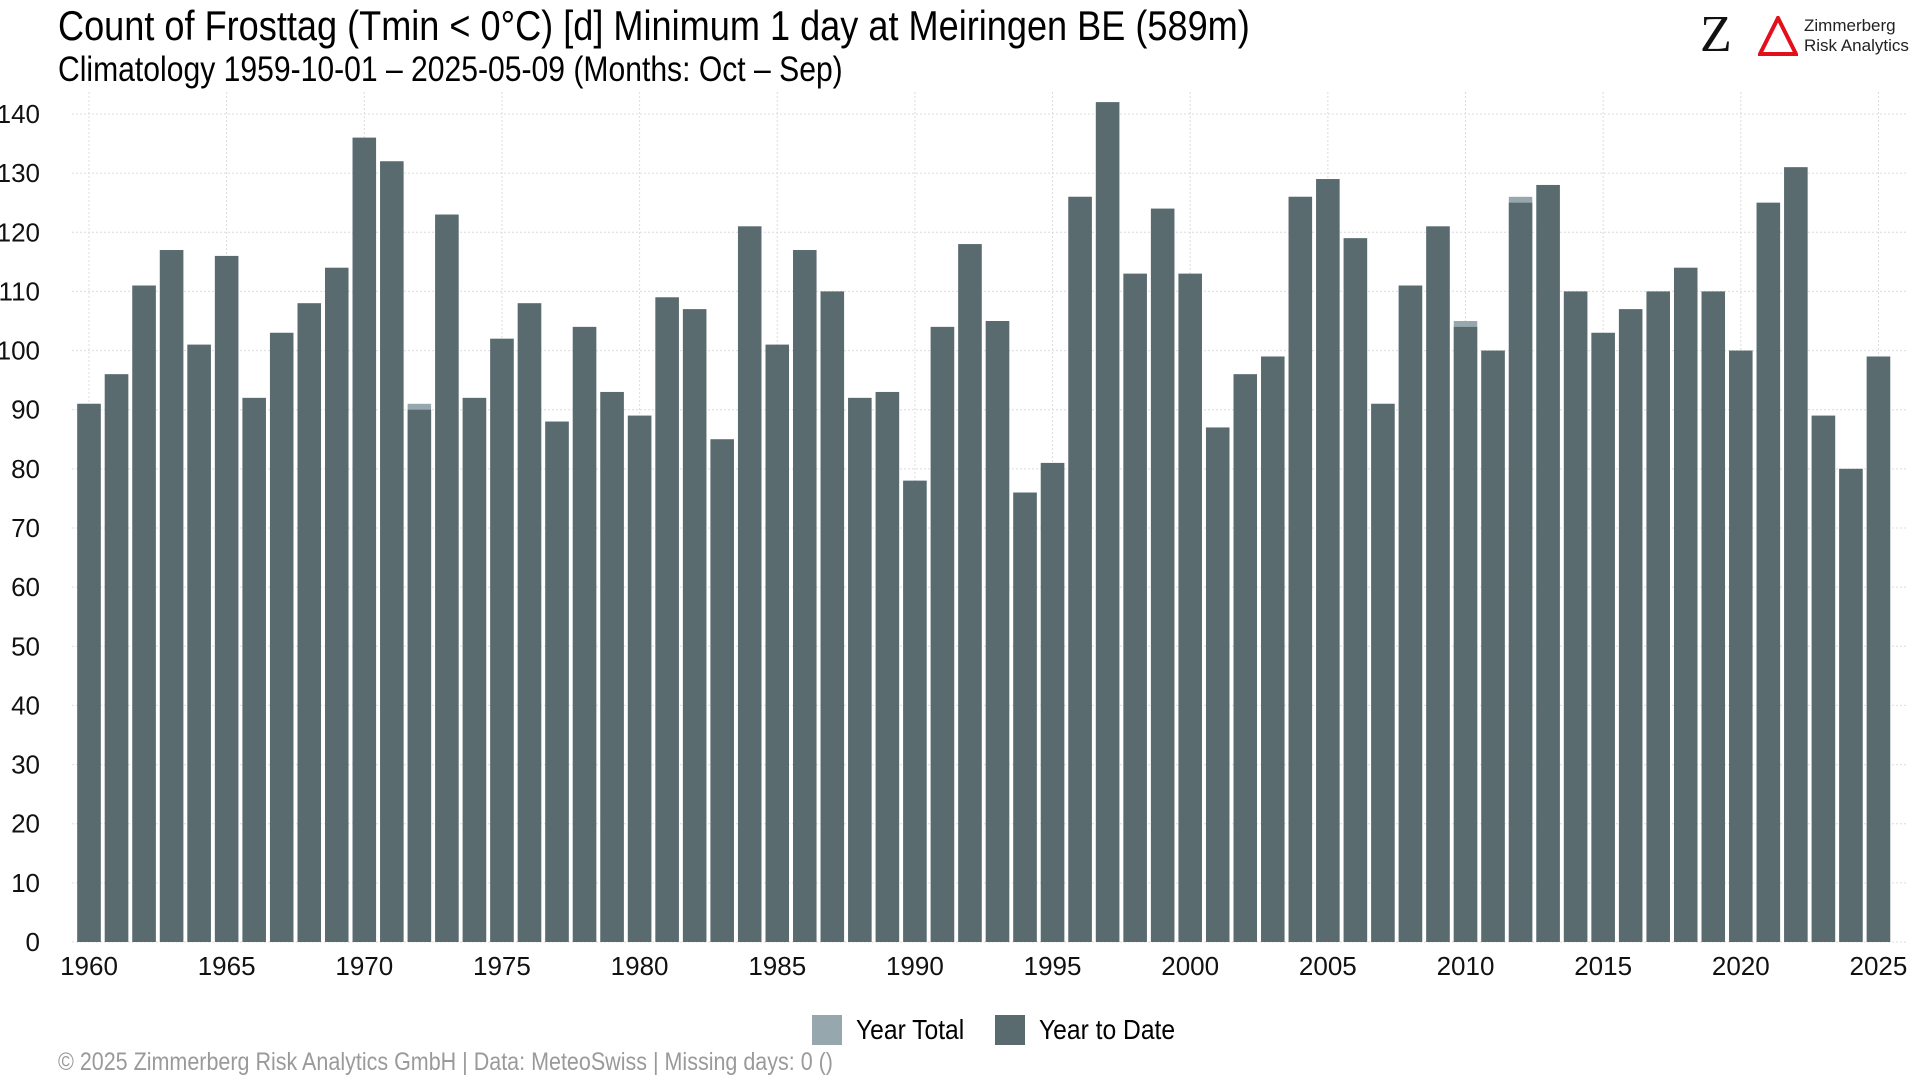  What do you see at coordinates (25, 883) in the screenshot?
I see `y-tick-label: 10` at bounding box center [25, 883].